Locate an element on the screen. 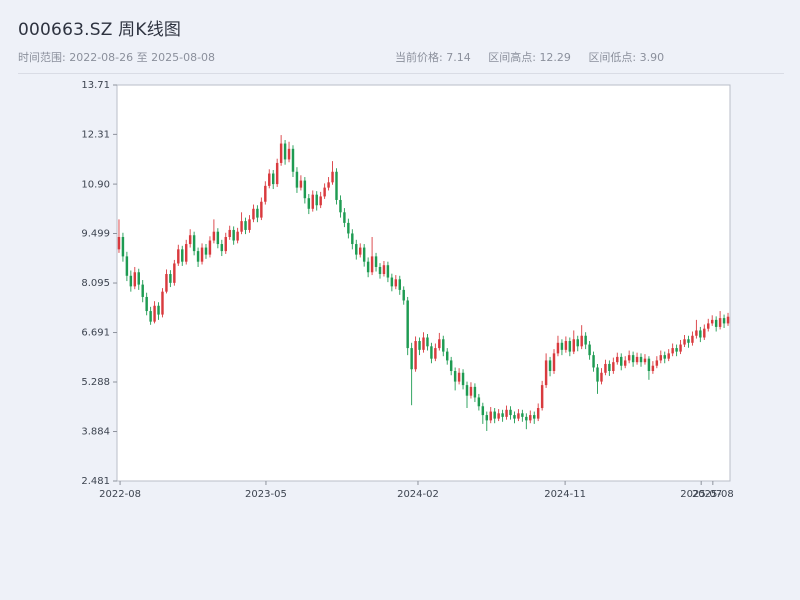  y-tick-label: 9.499 is located at coordinates (95, 234).